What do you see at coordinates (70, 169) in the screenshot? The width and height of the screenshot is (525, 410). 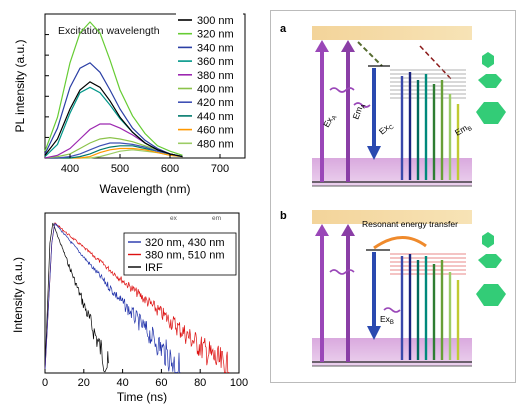 I see `x-tick-label: 400` at bounding box center [70, 169].